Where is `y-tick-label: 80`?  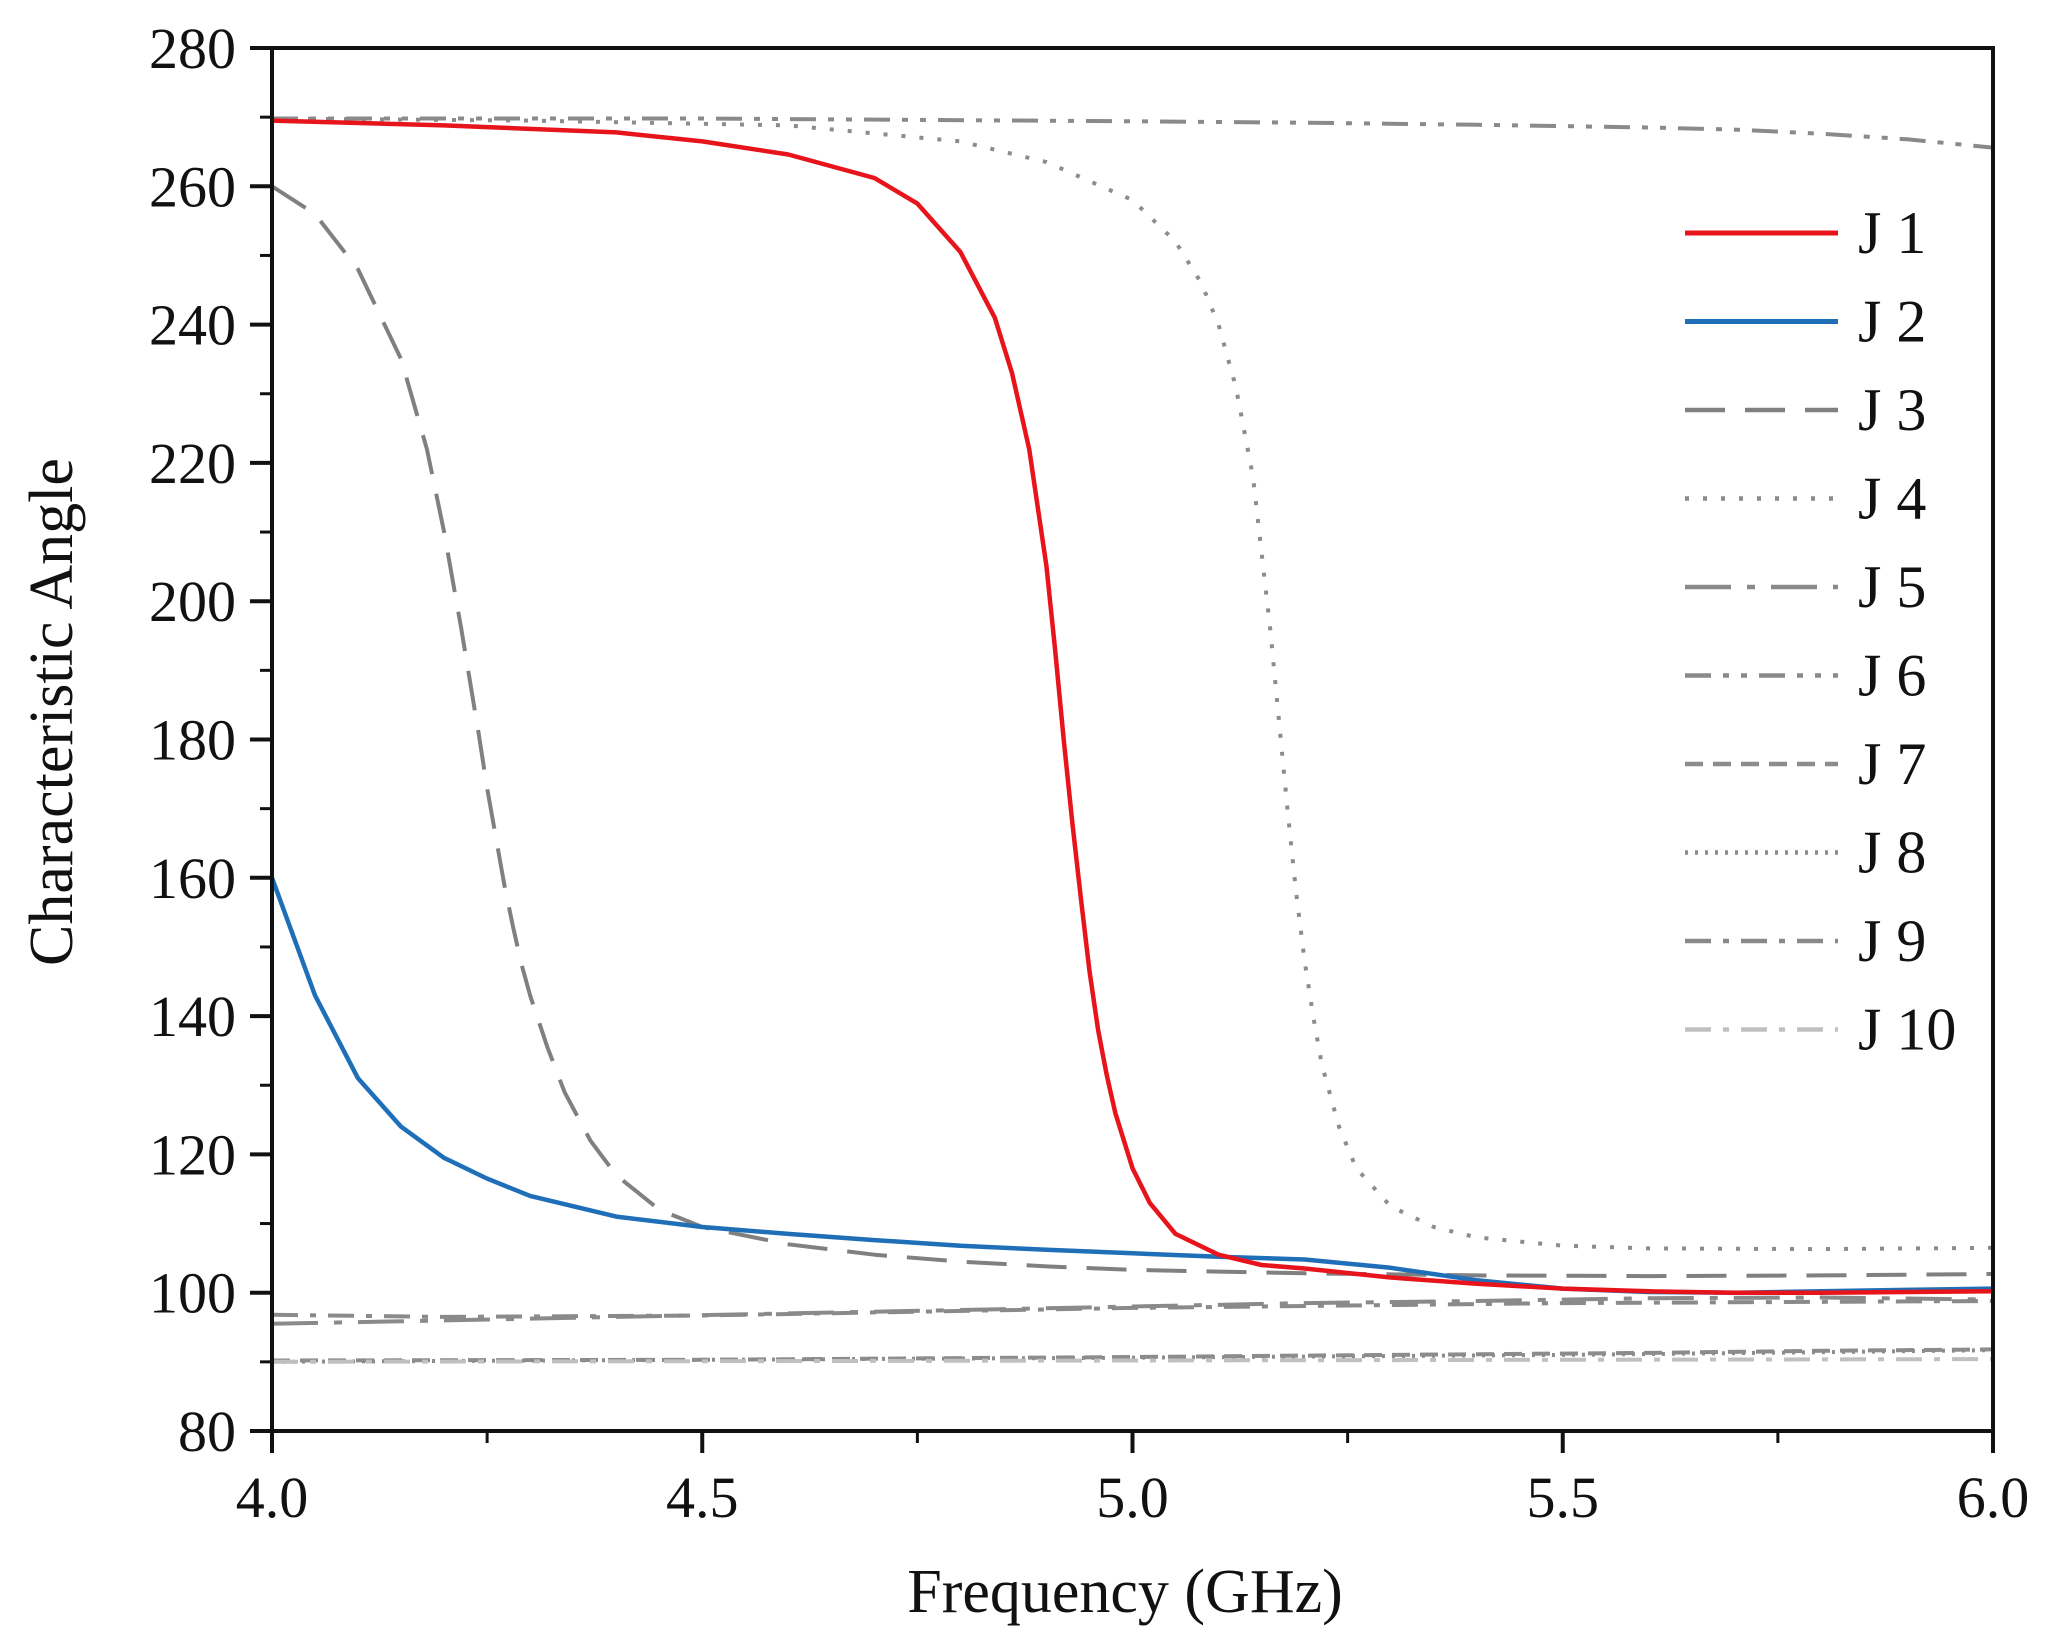
y-tick-label: 80 is located at coordinates (207, 1431).